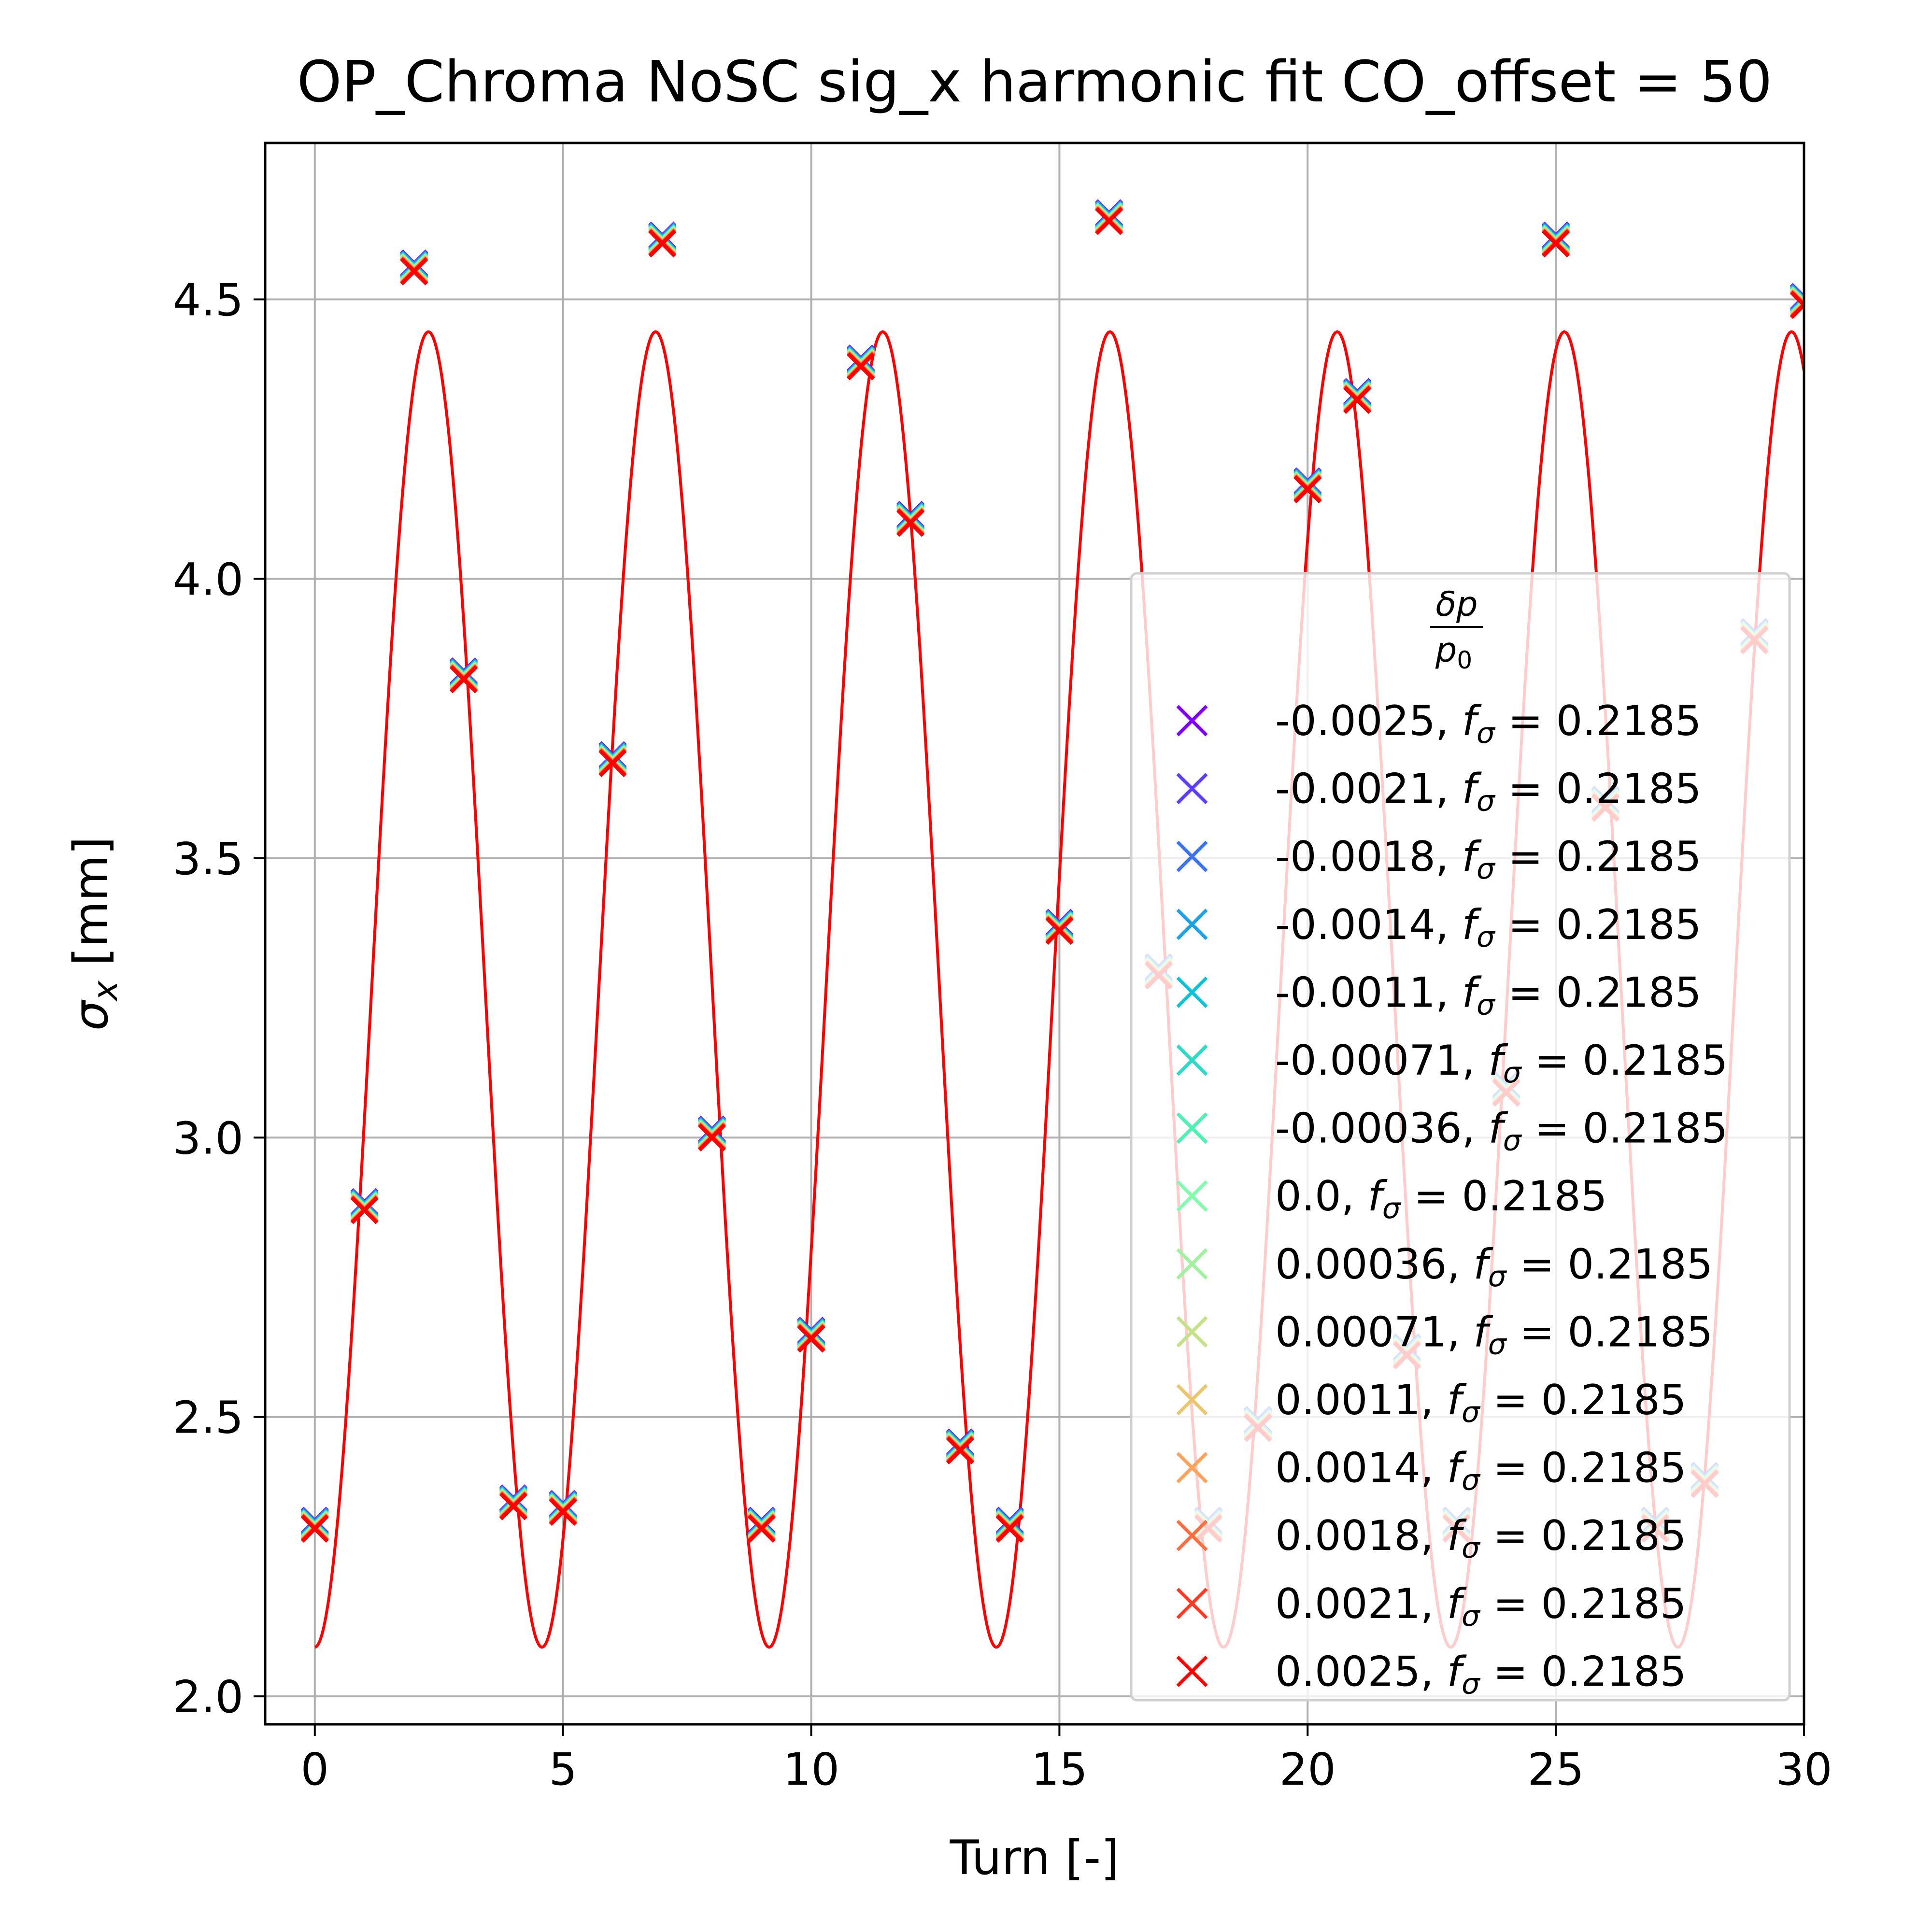  I want to click on y-tick-label: 3.5, so click(208, 859).